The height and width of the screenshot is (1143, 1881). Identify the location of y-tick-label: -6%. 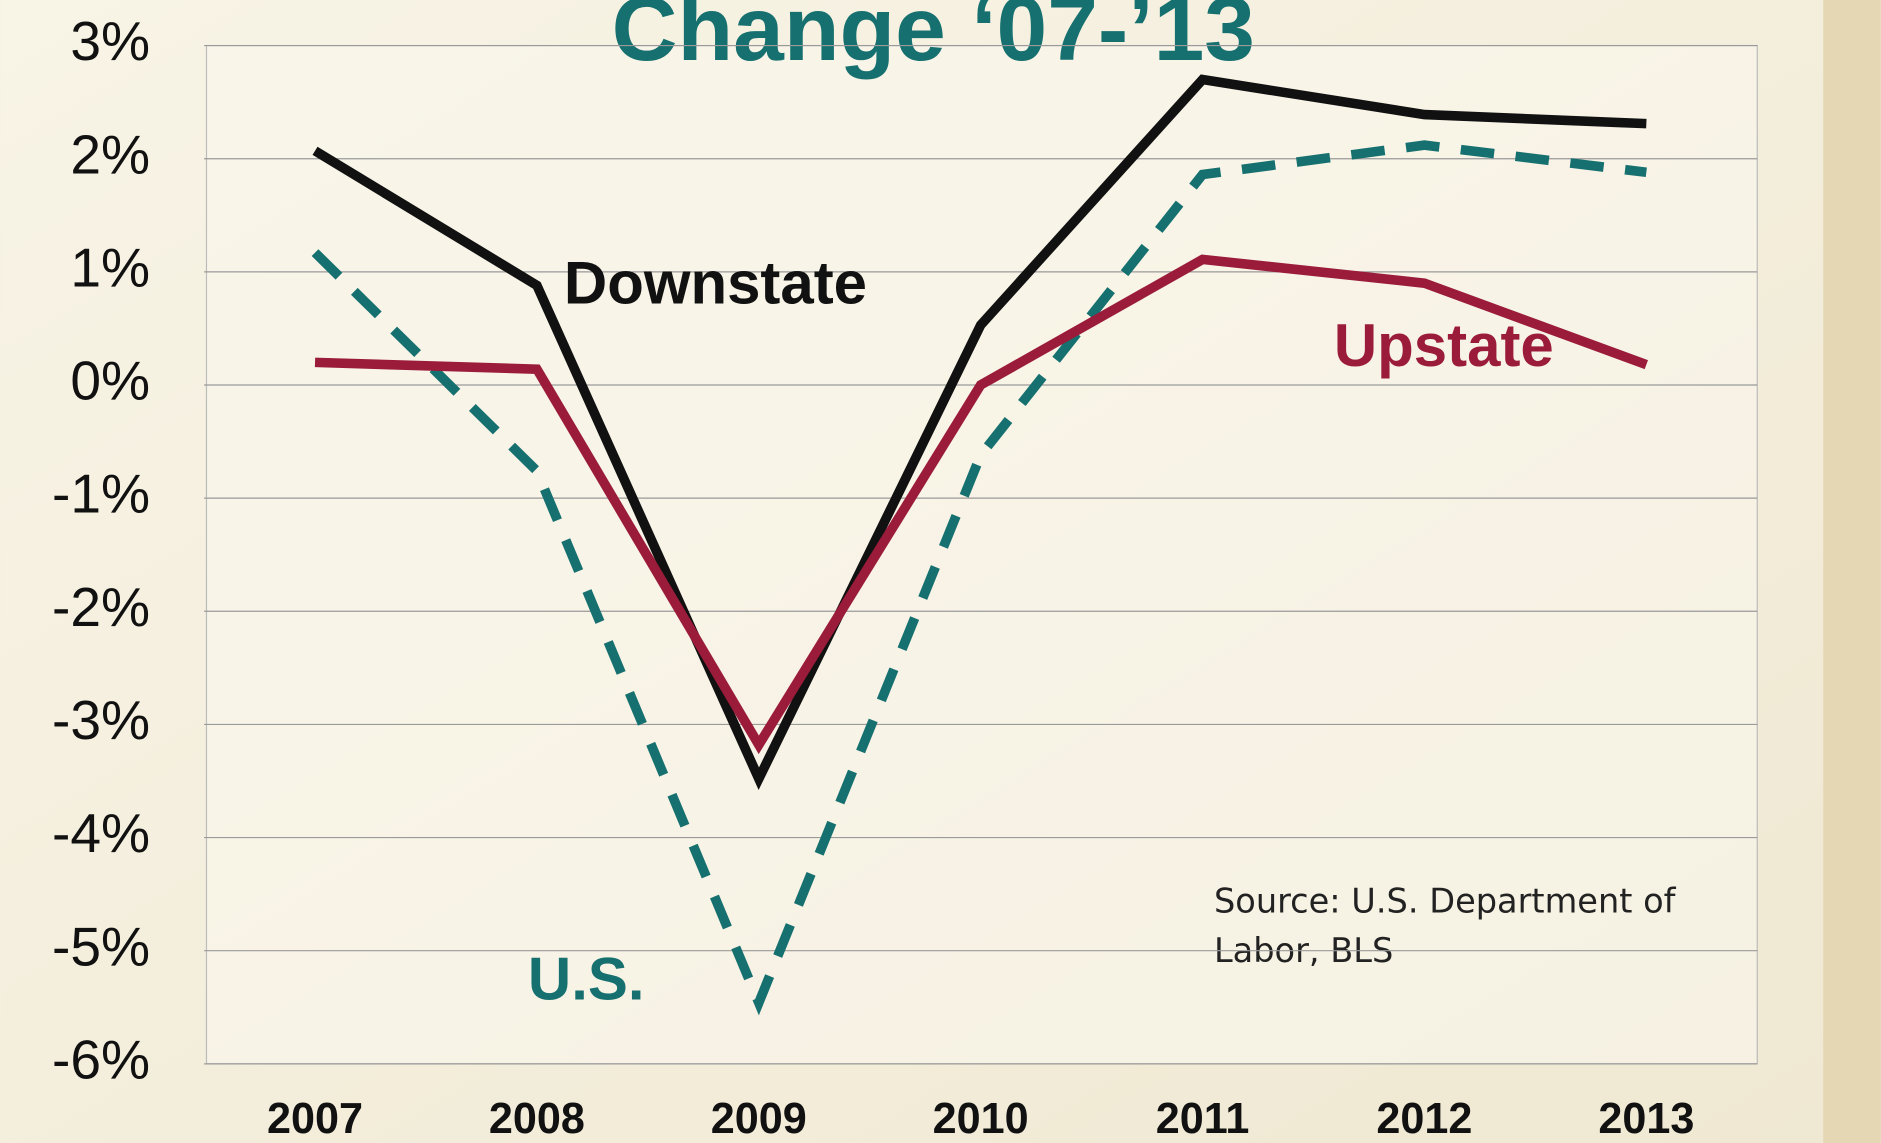
(101, 1059).